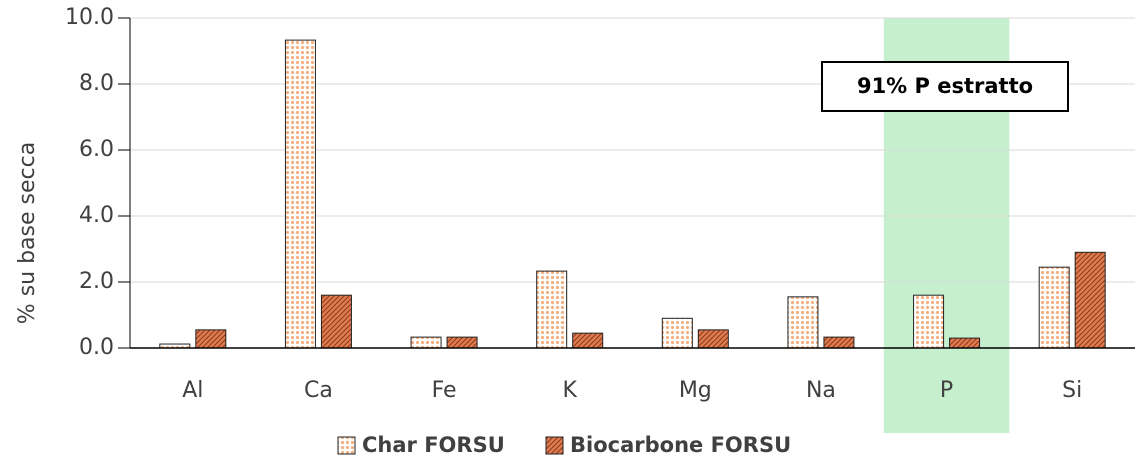 The image size is (1137, 467). Describe the element at coordinates (695, 390) in the screenshot. I see `x-tick-label: Mg` at that location.